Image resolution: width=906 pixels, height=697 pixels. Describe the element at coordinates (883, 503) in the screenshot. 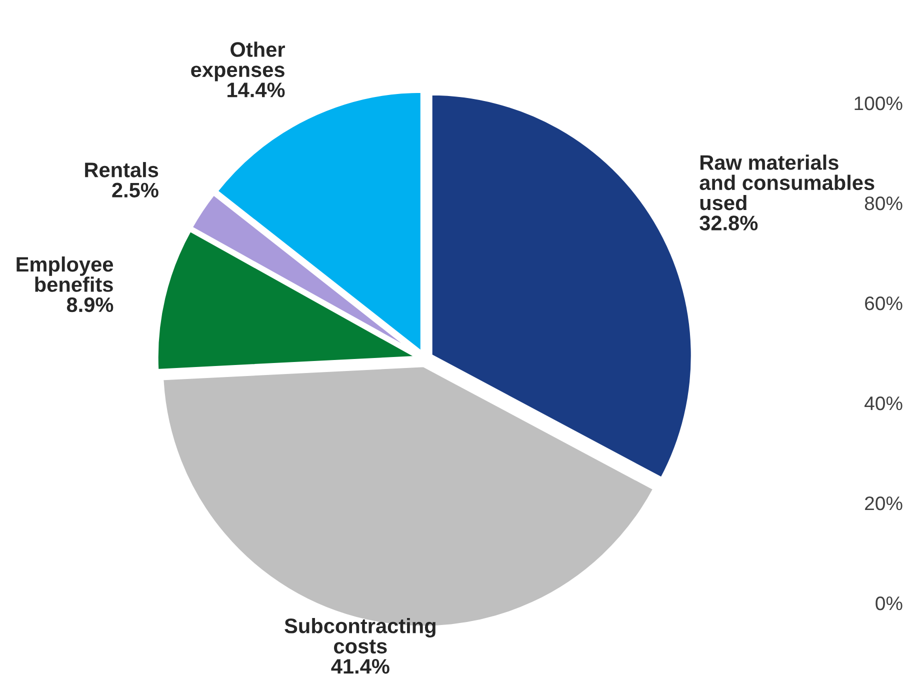

I see `text: 20%` at that location.